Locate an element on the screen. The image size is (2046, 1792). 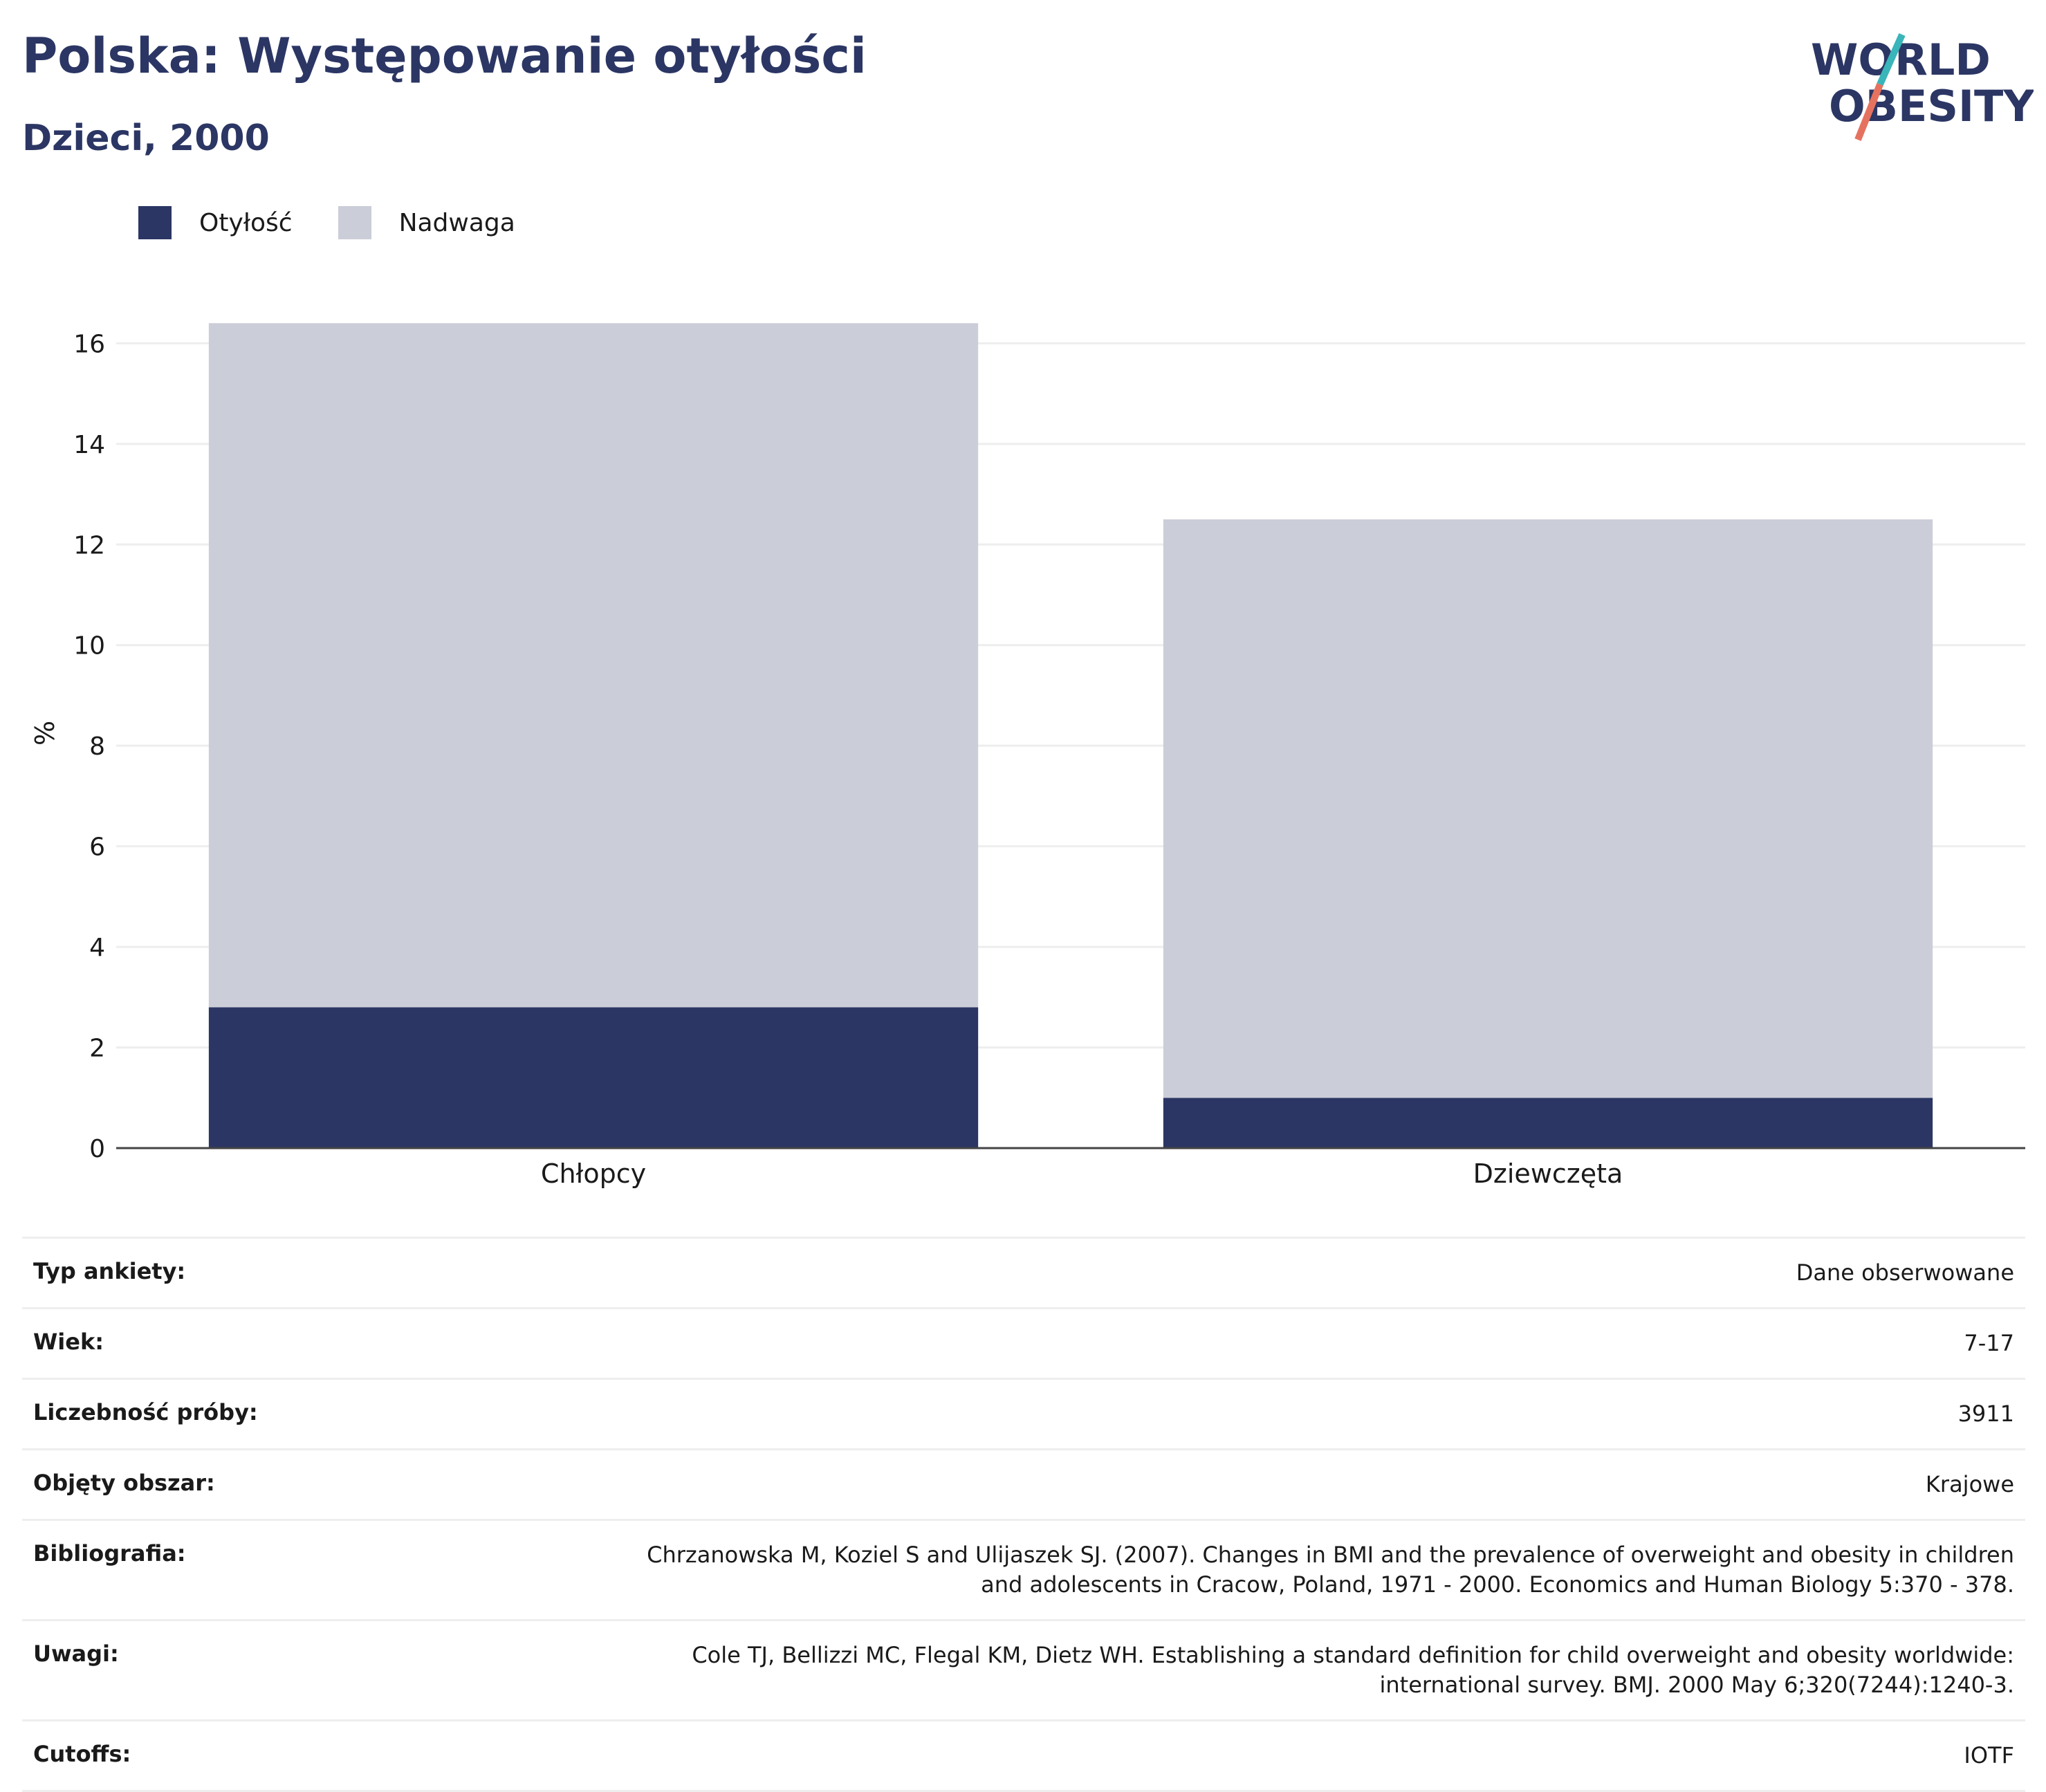
info-value-cell: Krajowe is located at coordinates (1200, 1484).